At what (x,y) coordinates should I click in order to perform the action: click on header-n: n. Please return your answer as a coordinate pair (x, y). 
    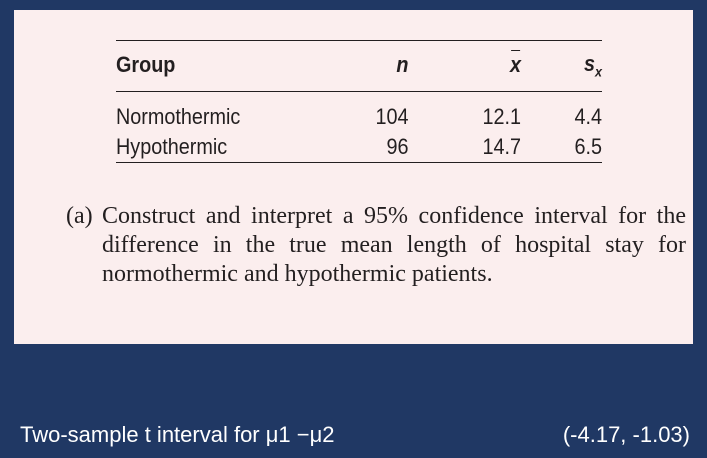
    Looking at the image, I should click on (363, 66).